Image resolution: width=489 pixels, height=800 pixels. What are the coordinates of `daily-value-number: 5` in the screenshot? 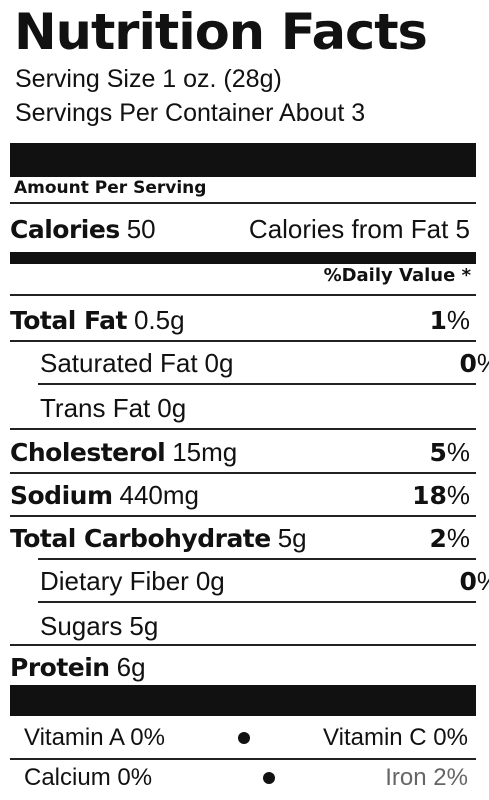 It's located at (438, 452).